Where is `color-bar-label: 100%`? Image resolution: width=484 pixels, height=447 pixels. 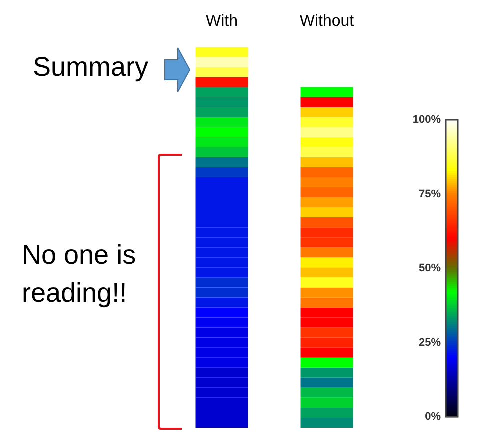 color-bar-label: 100% is located at coordinates (427, 120).